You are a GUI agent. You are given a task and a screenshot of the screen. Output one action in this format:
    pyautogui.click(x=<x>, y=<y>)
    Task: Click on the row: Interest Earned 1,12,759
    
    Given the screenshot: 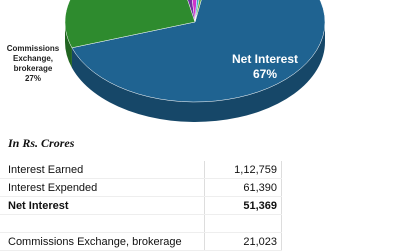 What is the action you would take?
    pyautogui.click(x=141, y=170)
    